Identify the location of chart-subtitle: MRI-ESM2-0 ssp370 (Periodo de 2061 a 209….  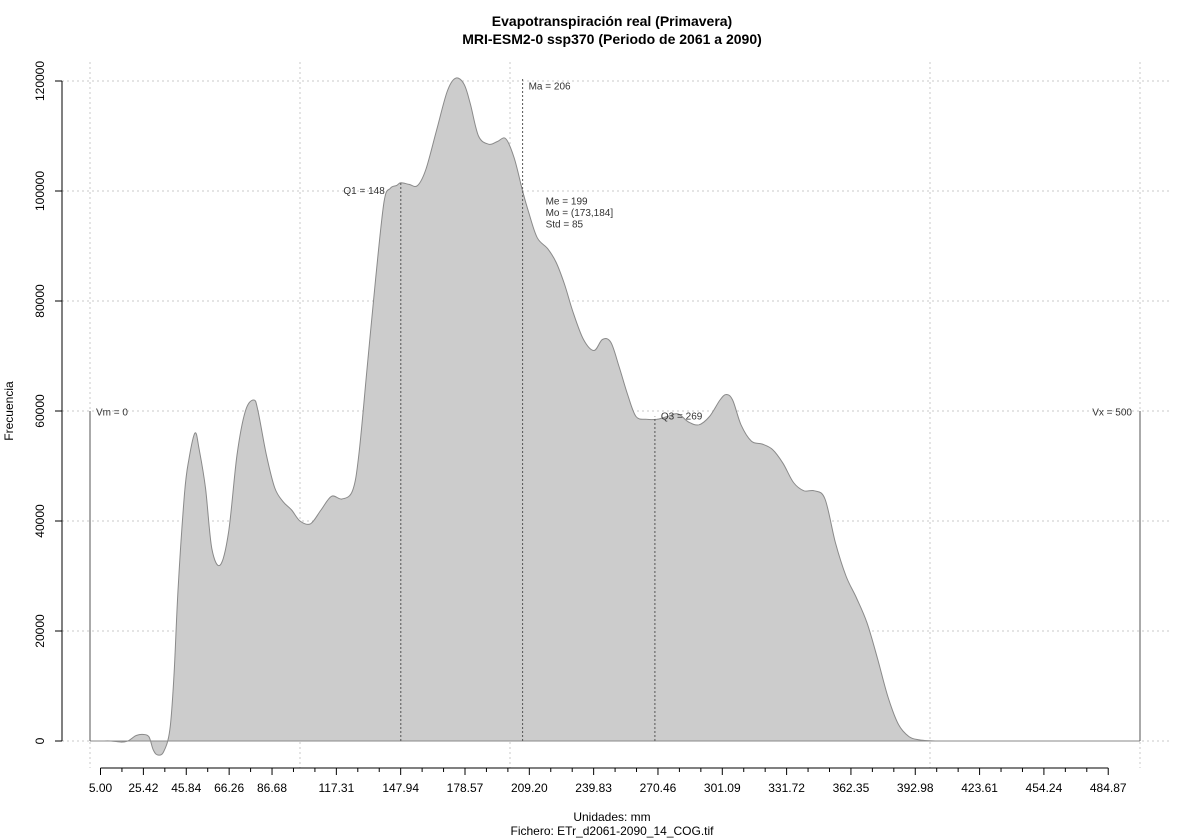
(612, 39).